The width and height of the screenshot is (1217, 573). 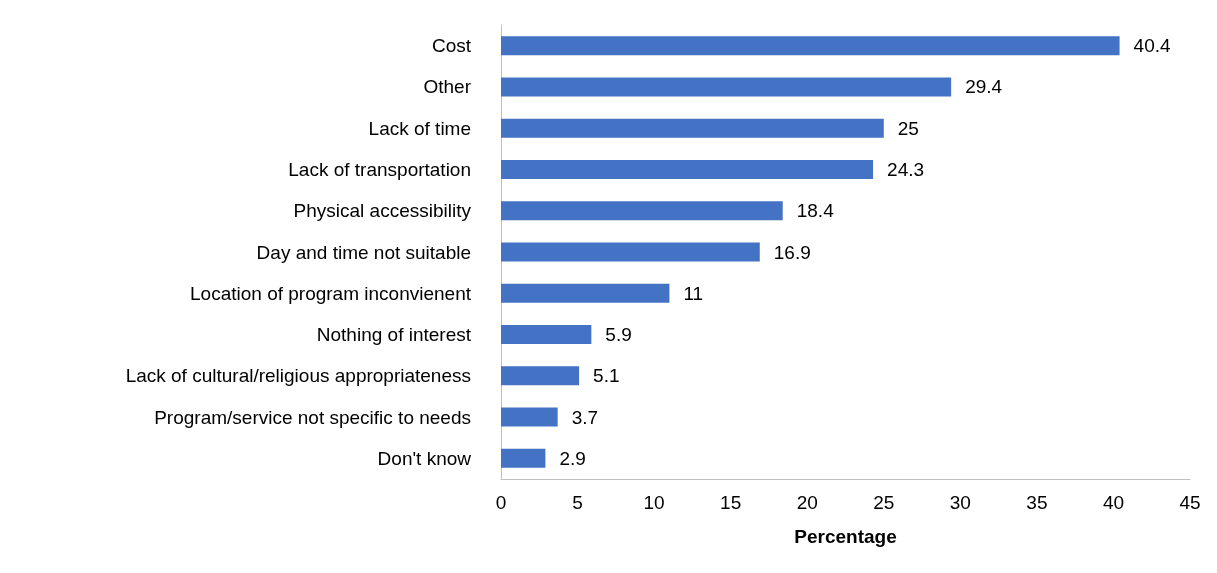 What do you see at coordinates (1037, 502) in the screenshot?
I see `x-tick-label: 35` at bounding box center [1037, 502].